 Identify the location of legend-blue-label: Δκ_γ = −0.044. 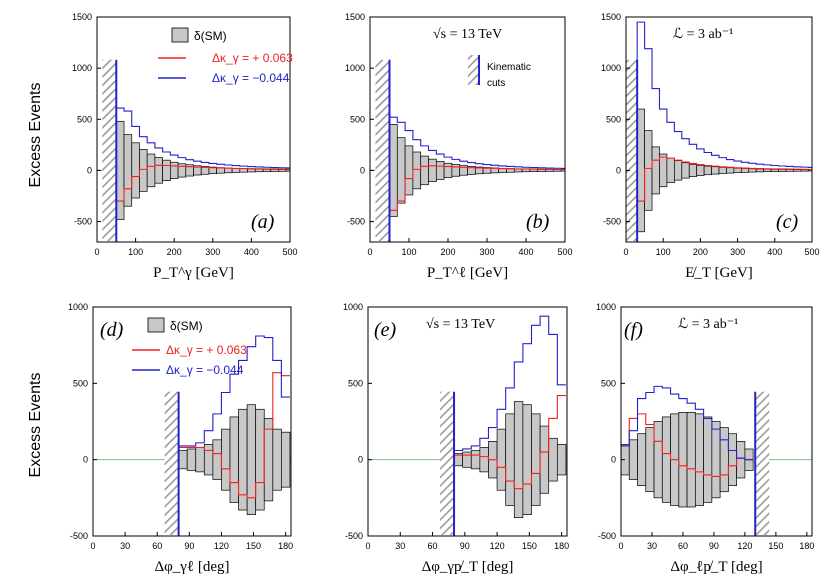
(205, 370).